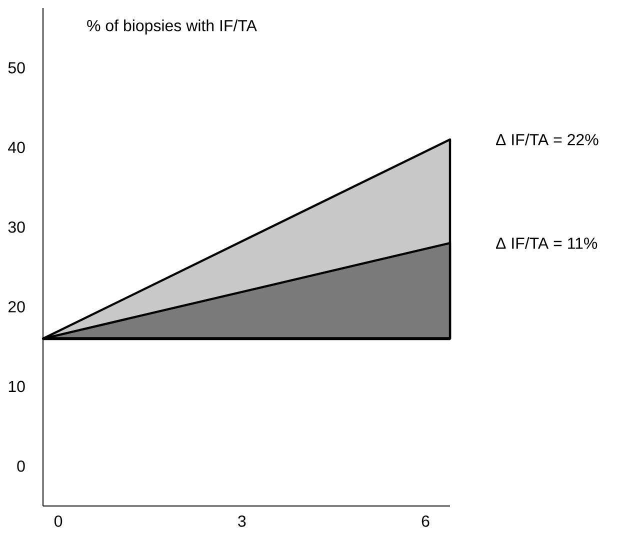 The height and width of the screenshot is (534, 636). Describe the element at coordinates (547, 140) in the screenshot. I see `annotation: Δ IF/TA = 22%` at that location.